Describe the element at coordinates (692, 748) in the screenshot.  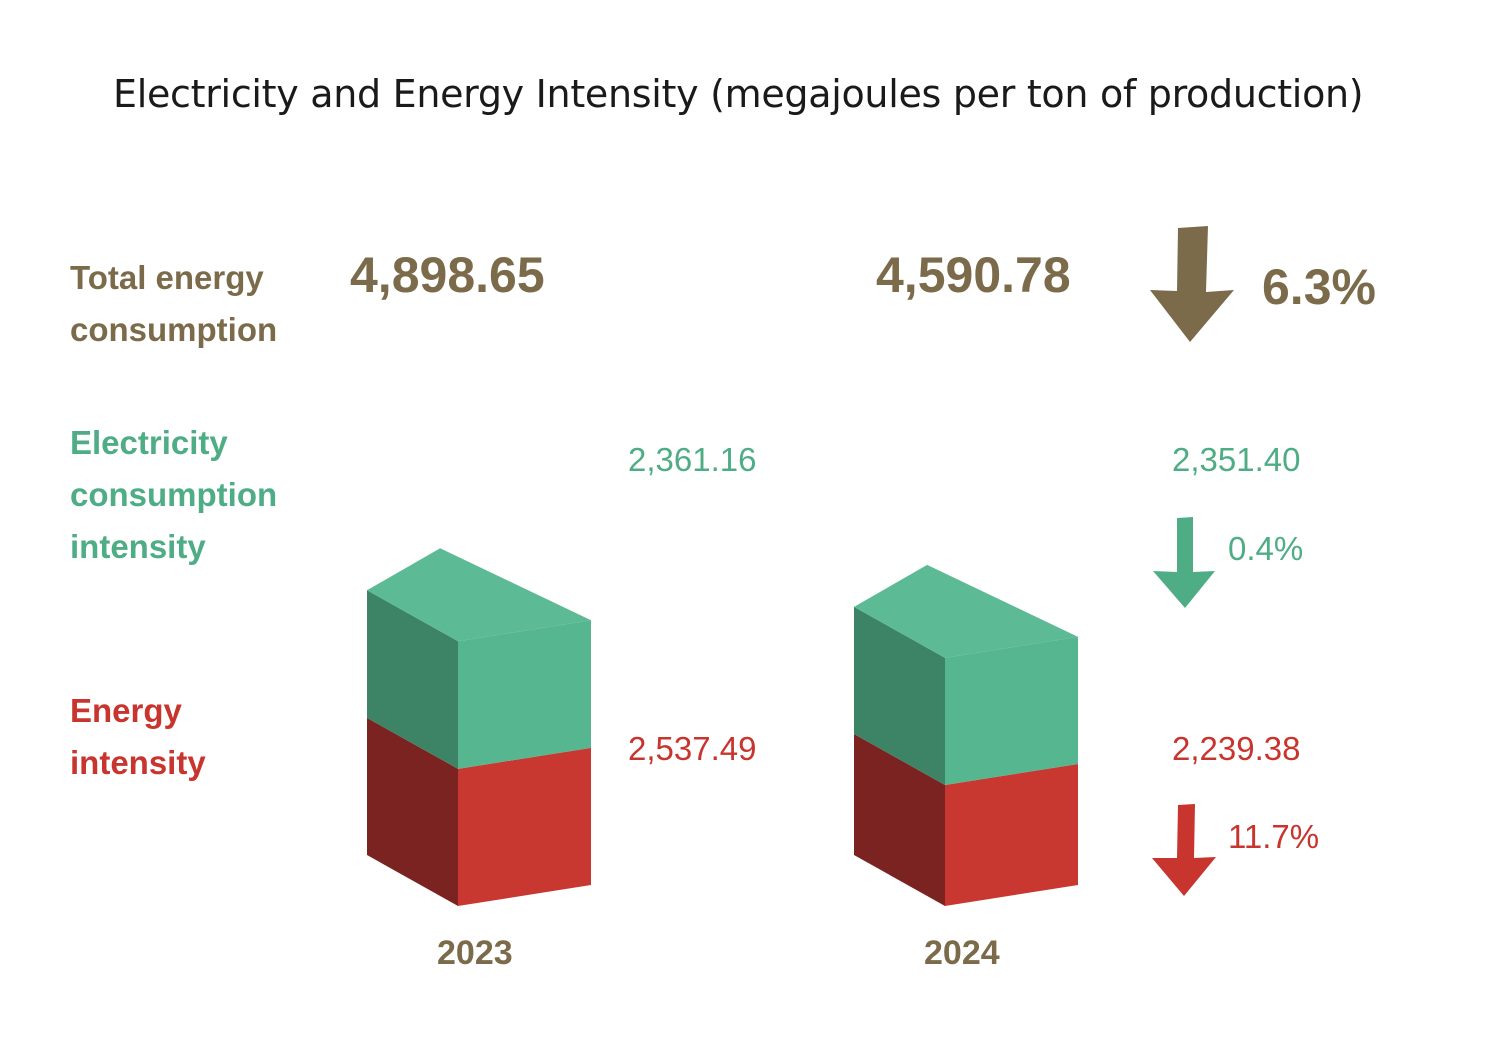
I see `energy-label-2023: 2,537.49` at that location.